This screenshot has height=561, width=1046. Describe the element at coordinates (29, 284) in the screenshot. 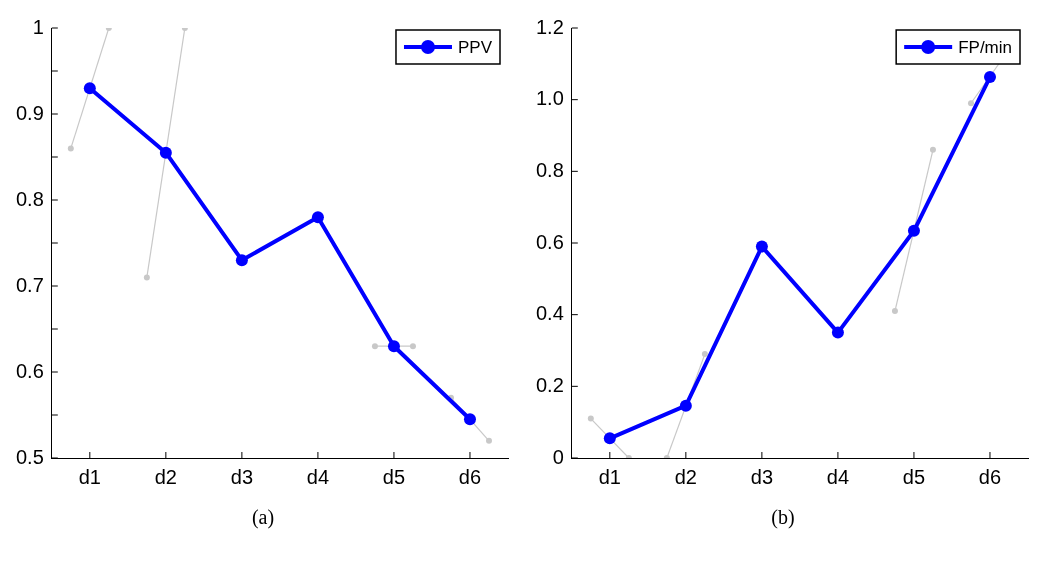

I see `y-tick-label: 0.7` at that location.